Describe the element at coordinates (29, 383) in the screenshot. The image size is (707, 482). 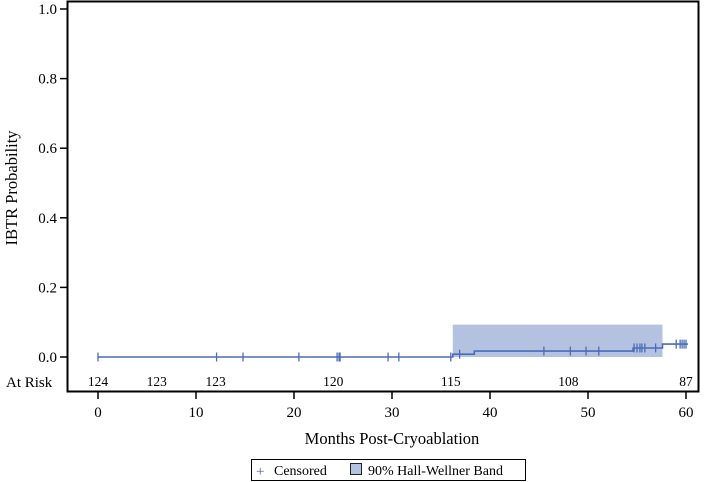
I see `at-risk-label: At Risk` at that location.